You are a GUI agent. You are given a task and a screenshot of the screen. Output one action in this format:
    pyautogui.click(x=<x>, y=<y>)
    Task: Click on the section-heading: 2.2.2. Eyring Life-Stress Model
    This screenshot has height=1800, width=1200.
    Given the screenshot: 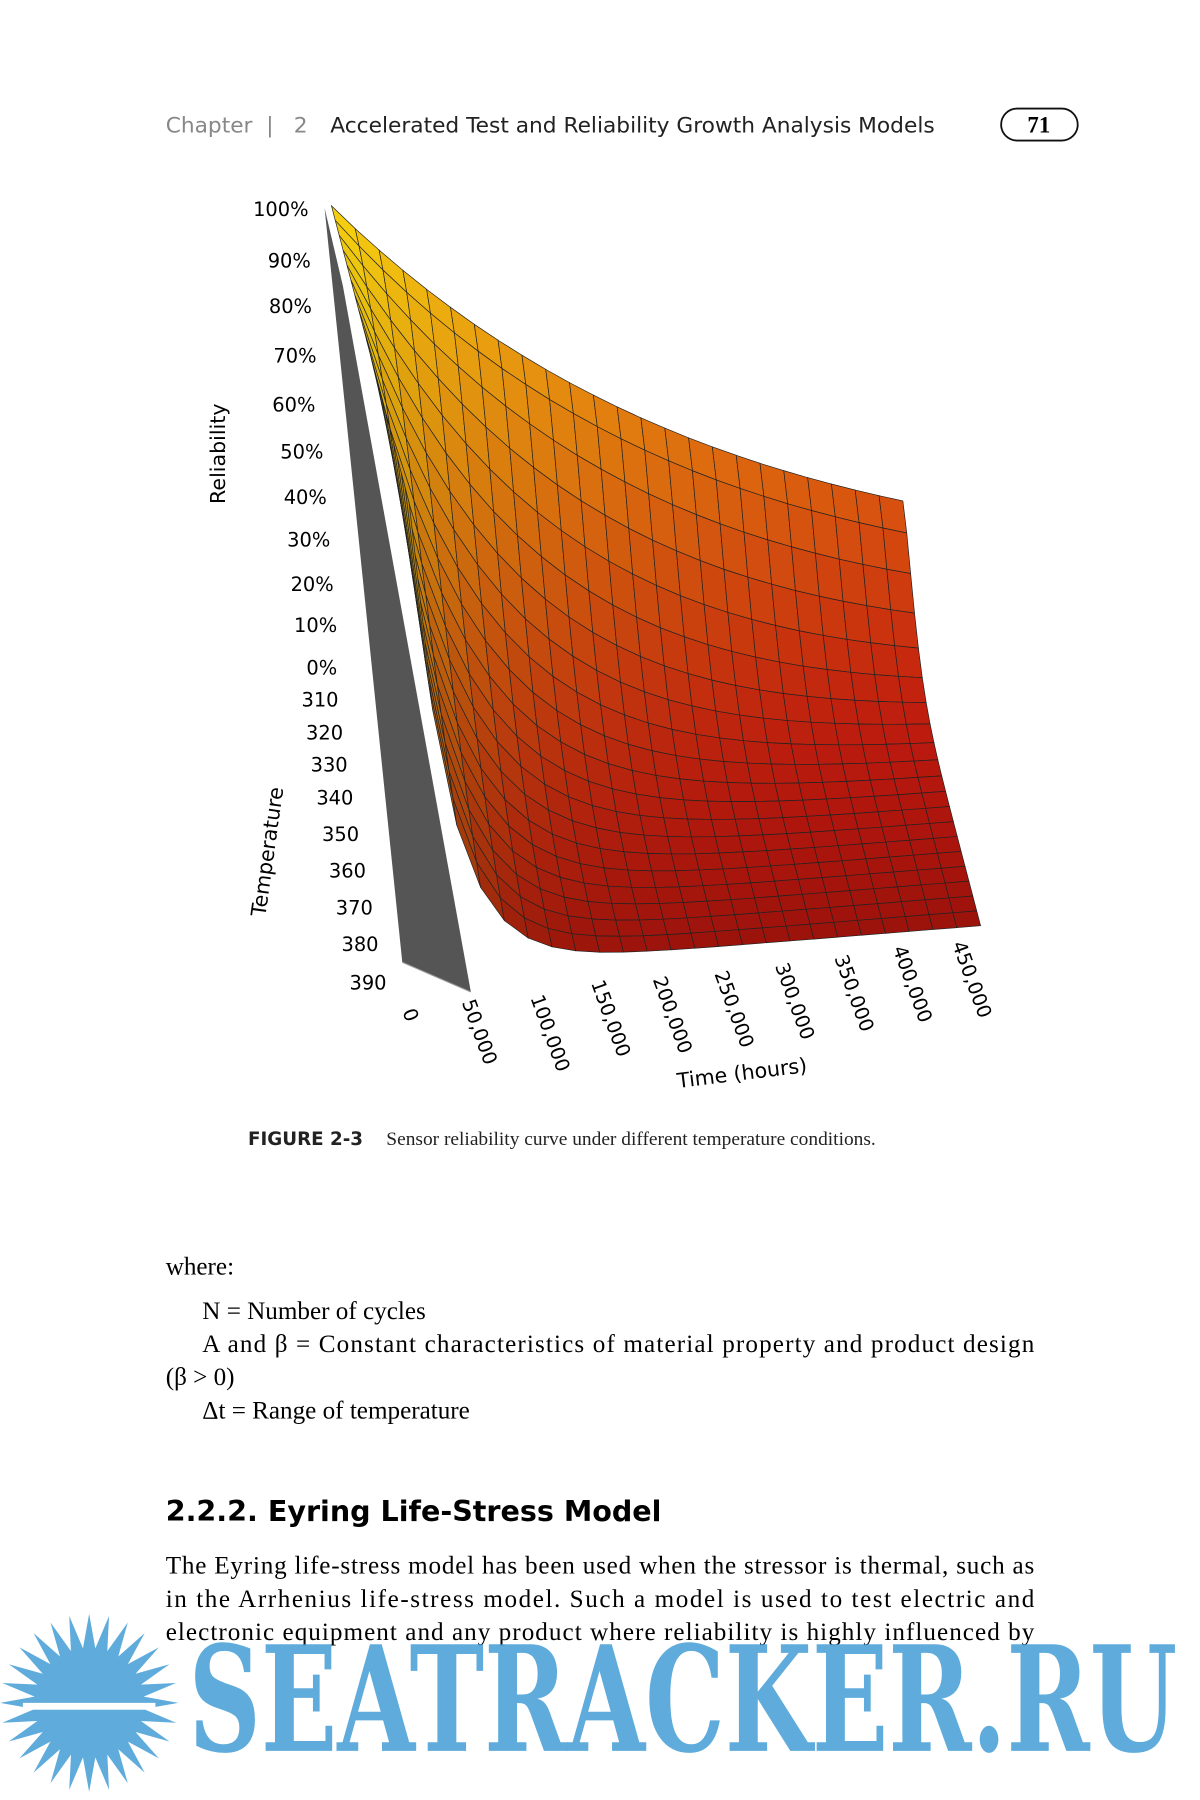 What is the action you would take?
    pyautogui.click(x=414, y=1511)
    